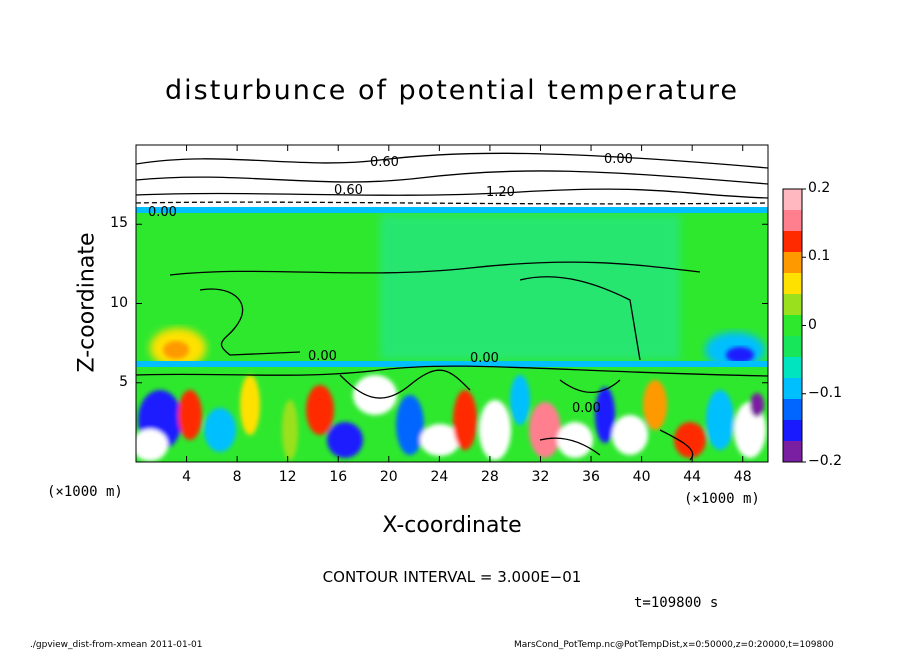 The height and width of the screenshot is (654, 904). I want to click on footer-left: ./gpview_dist-from-xmean 2011-01-01, so click(116, 645).